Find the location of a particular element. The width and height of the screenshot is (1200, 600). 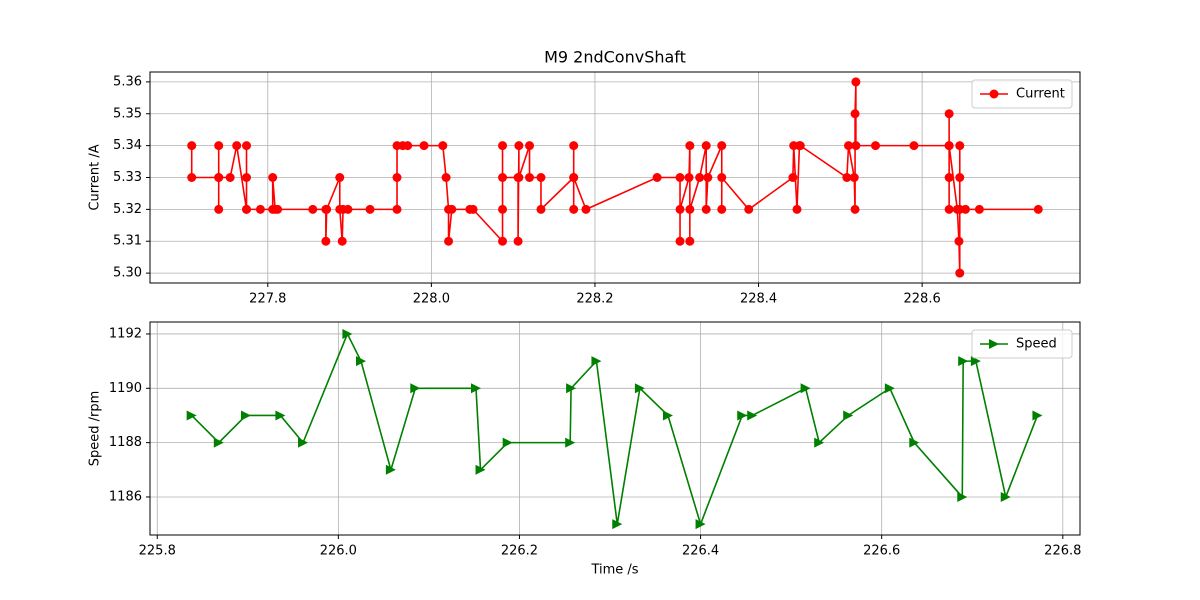

y-tick-label: 5.35 is located at coordinates (127, 113).